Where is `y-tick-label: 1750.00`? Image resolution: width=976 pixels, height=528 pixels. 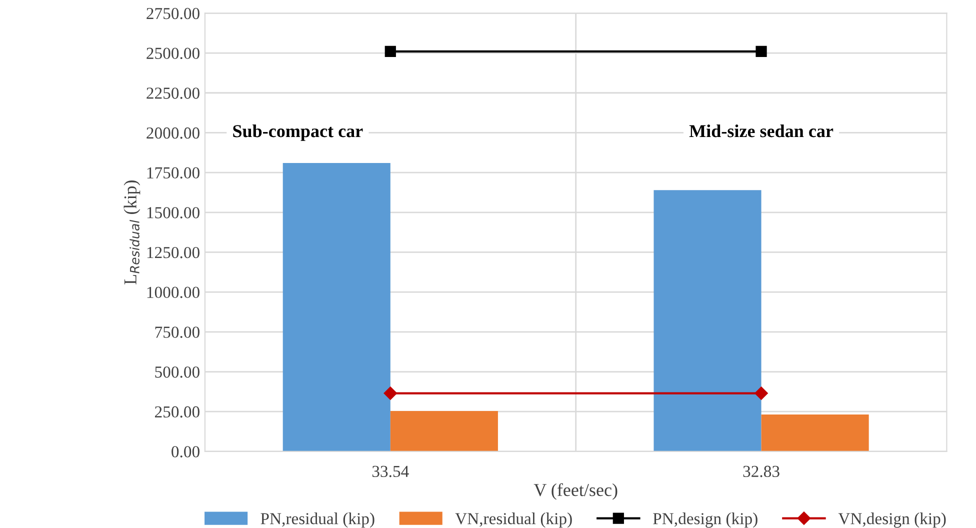
y-tick-label: 1750.00 is located at coordinates (173, 173).